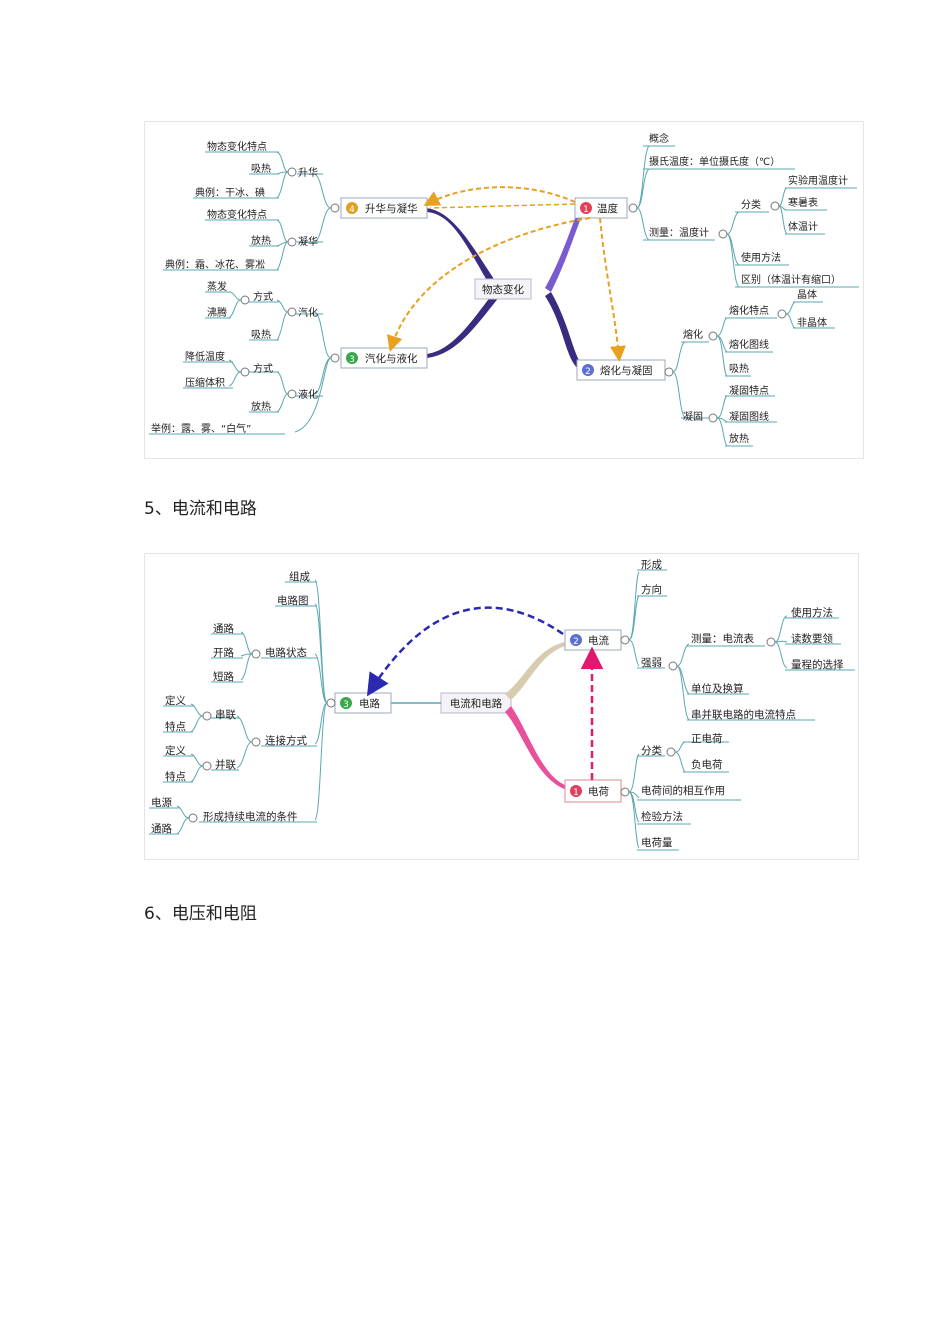  What do you see at coordinates (225, 715) in the screenshot?
I see `svg-text: 串联` at bounding box center [225, 715].